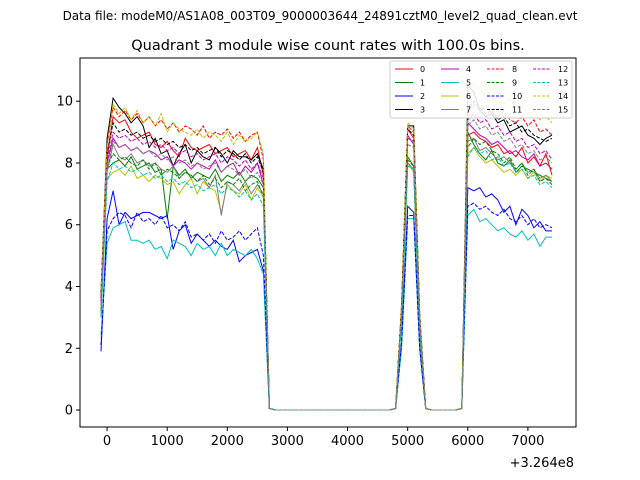 The height and width of the screenshot is (480, 640). What do you see at coordinates (468, 69) in the screenshot?
I see `legend-label-4: 4` at bounding box center [468, 69].